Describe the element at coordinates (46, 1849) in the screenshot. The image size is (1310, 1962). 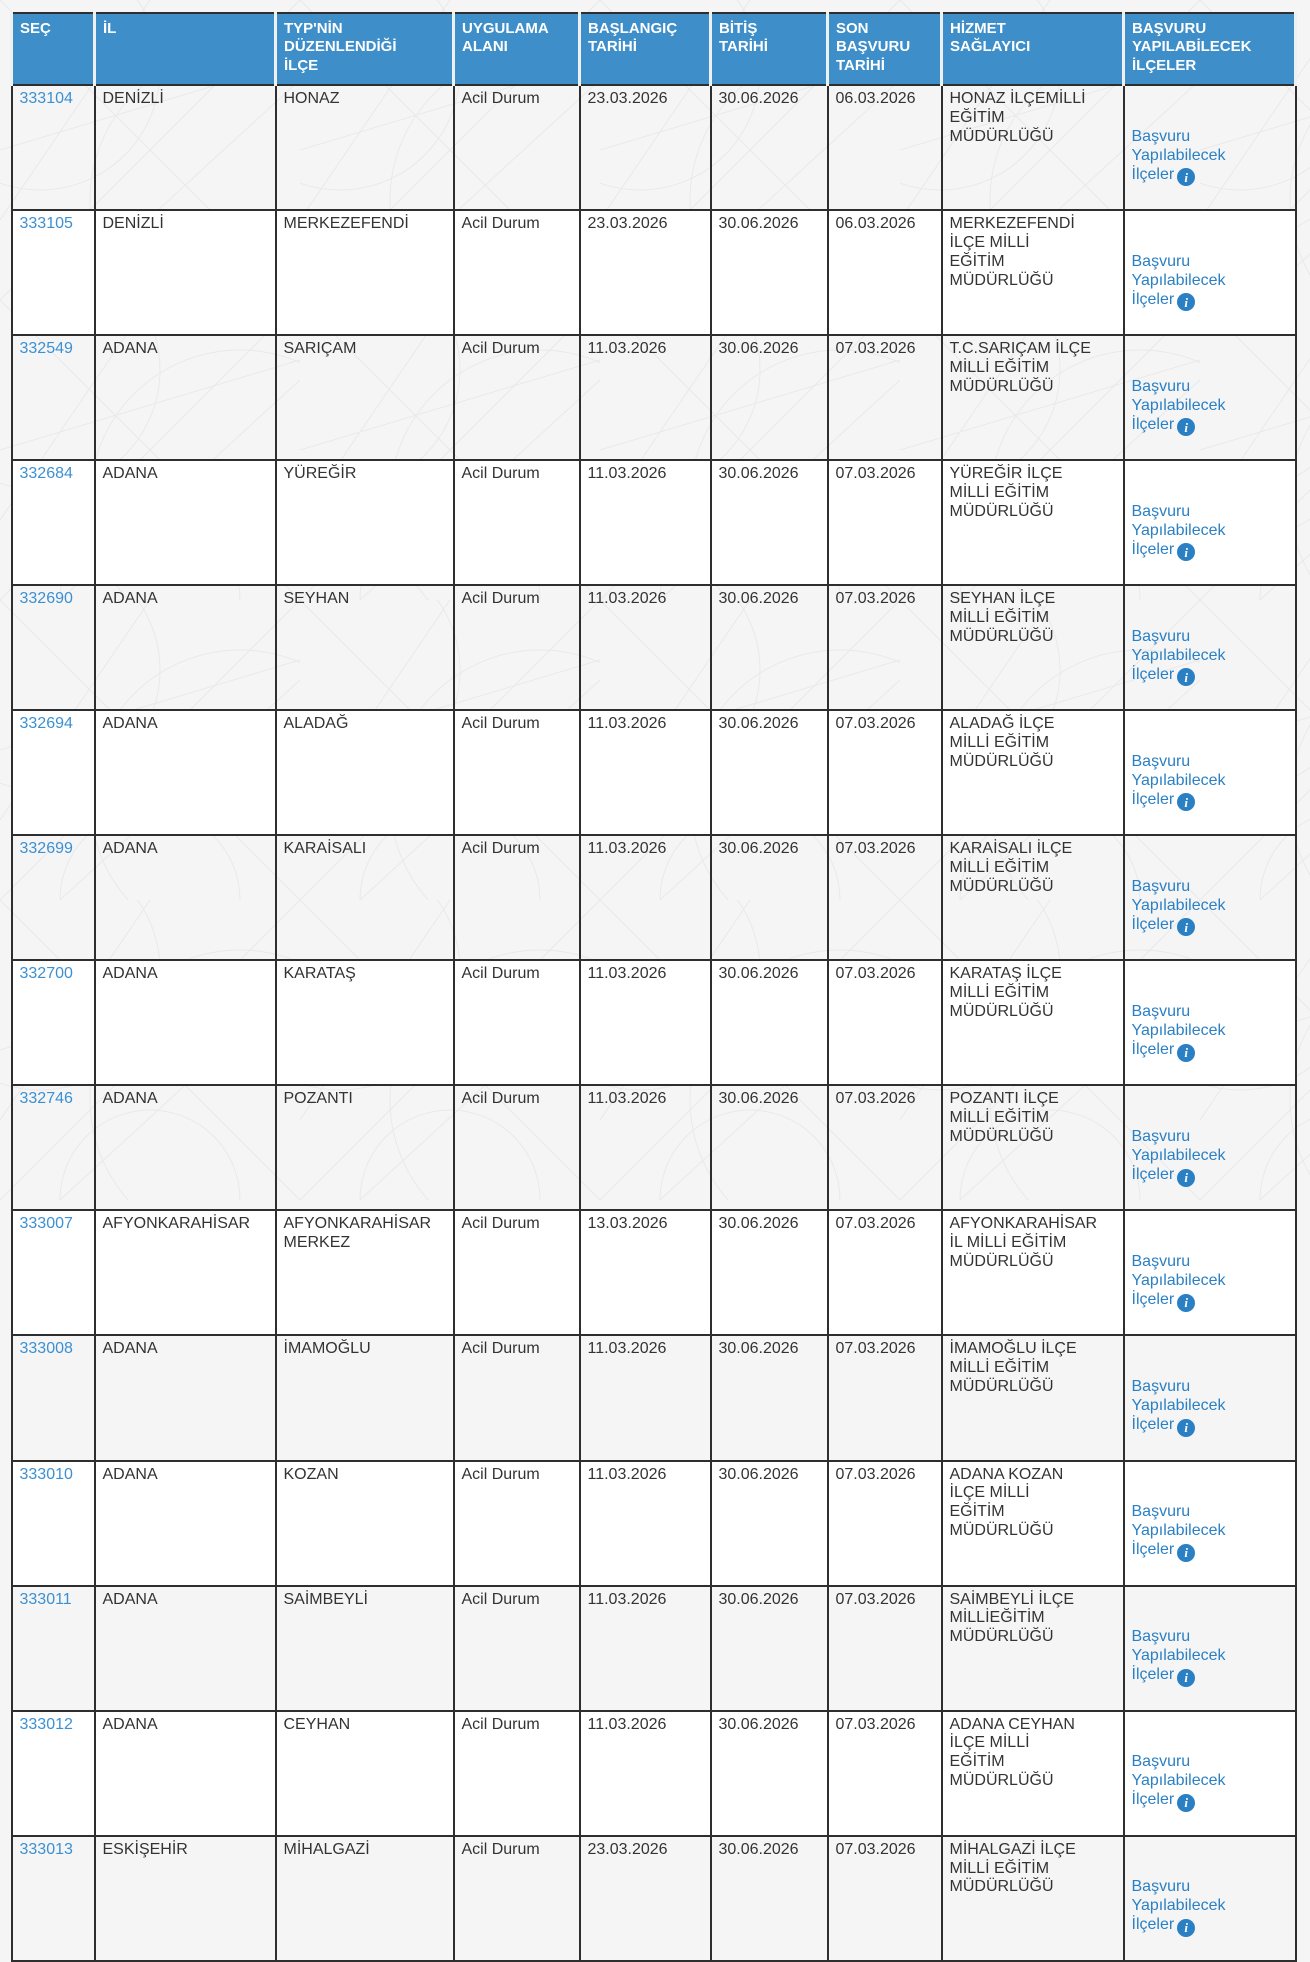
I see `listing-id-link: 333013` at that location.